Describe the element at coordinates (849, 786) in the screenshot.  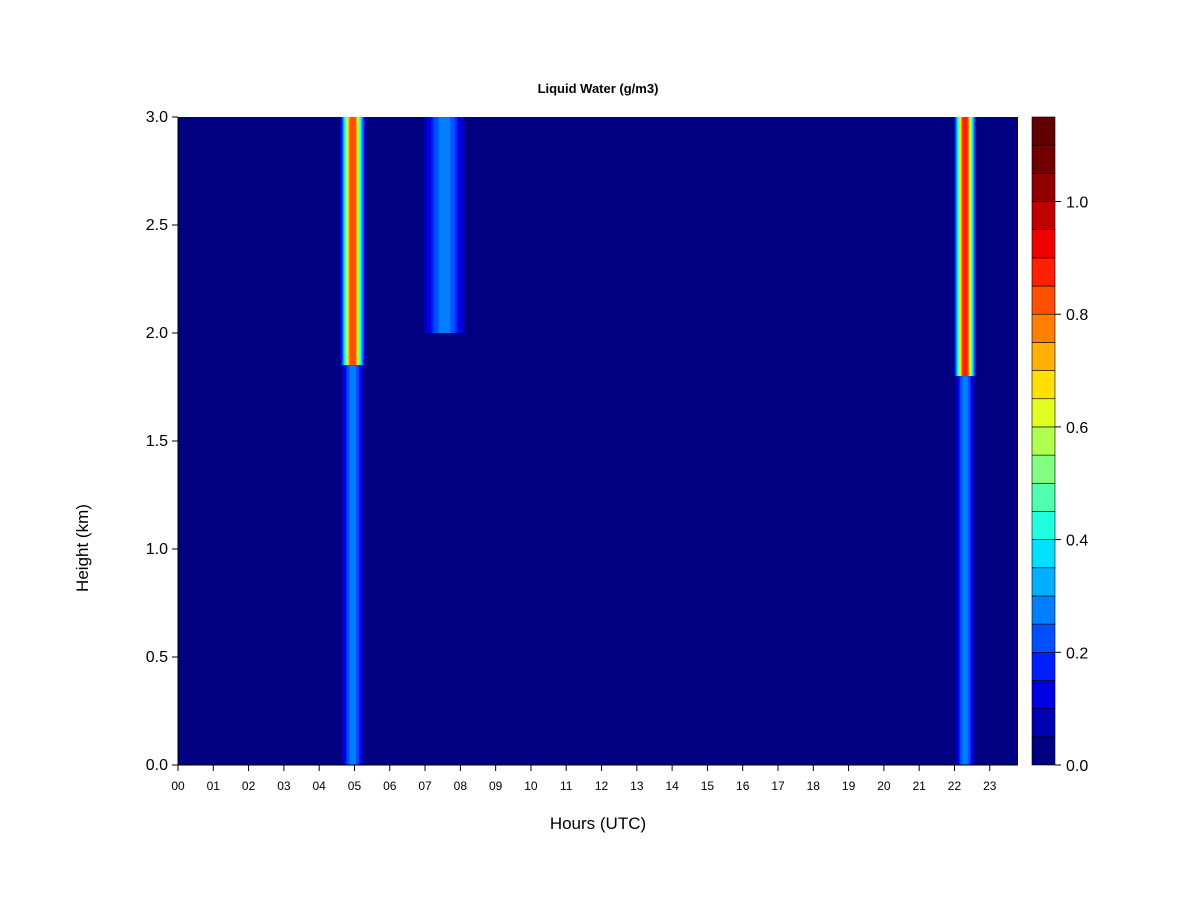
I see `x-tick-label: 19` at that location.